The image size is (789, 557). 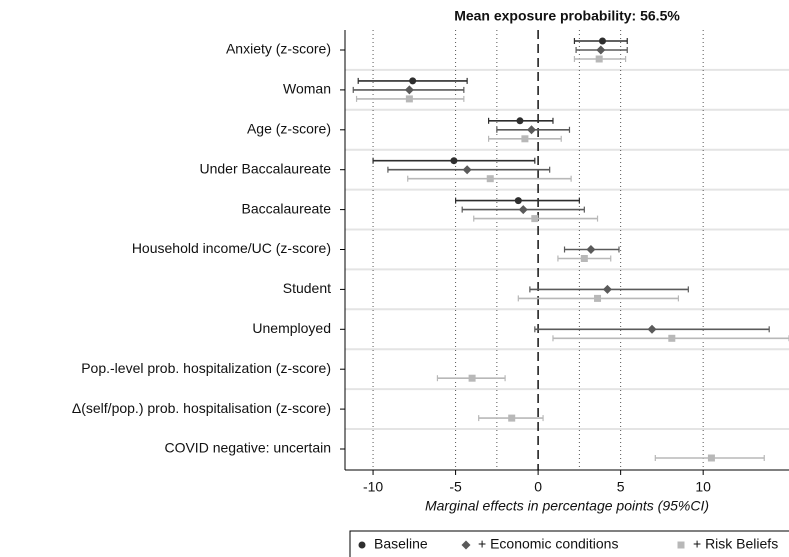 I want to click on y-tick-label: Age (z-score), so click(x=289, y=129).